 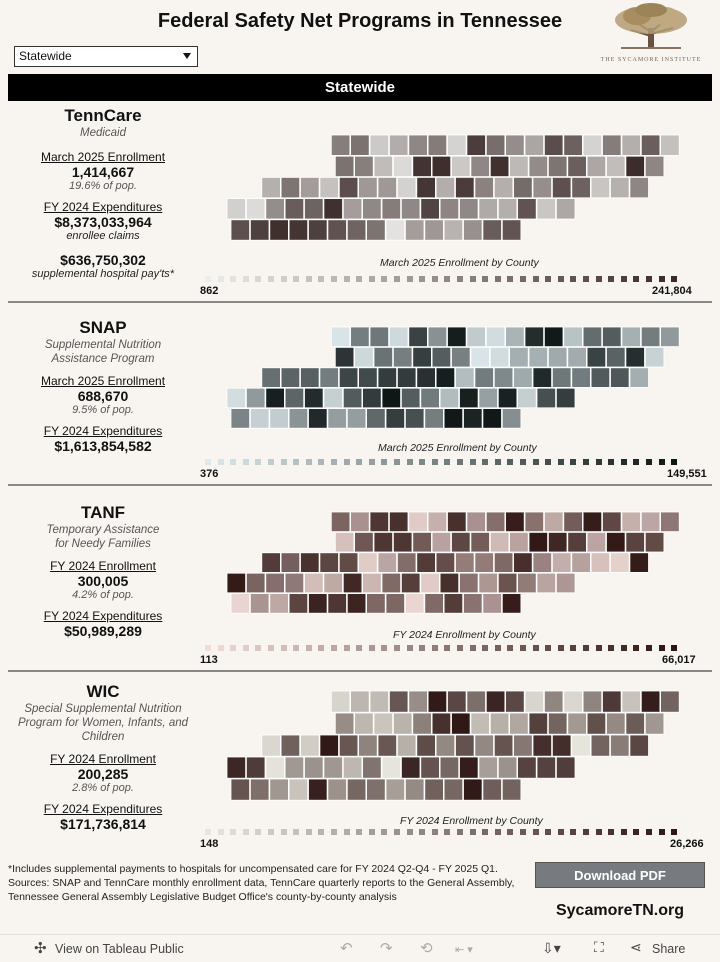 I want to click on view-on-tableau-link: View on Tableau Public, so click(x=119, y=949).